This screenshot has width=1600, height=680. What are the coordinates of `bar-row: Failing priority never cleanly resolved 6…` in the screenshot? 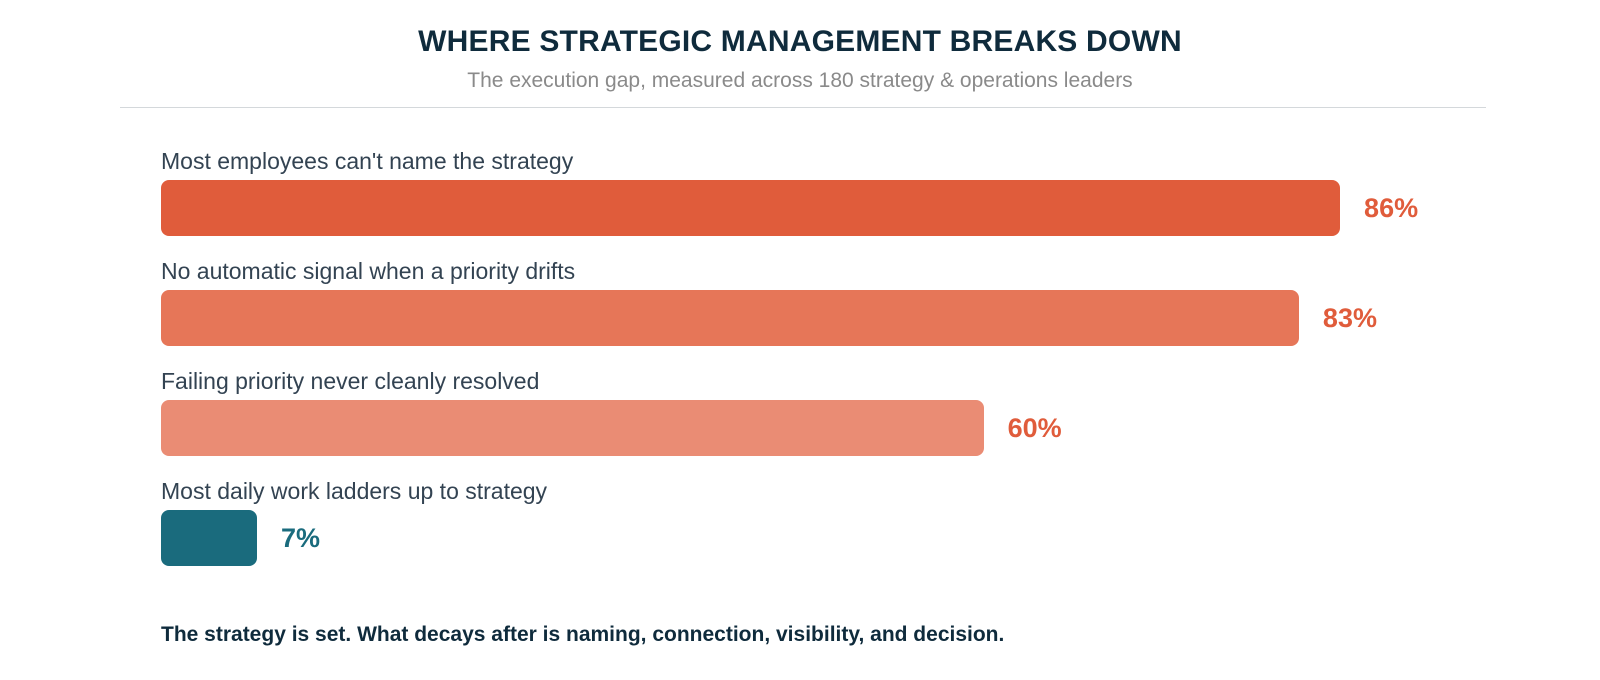 It's located at (811, 419).